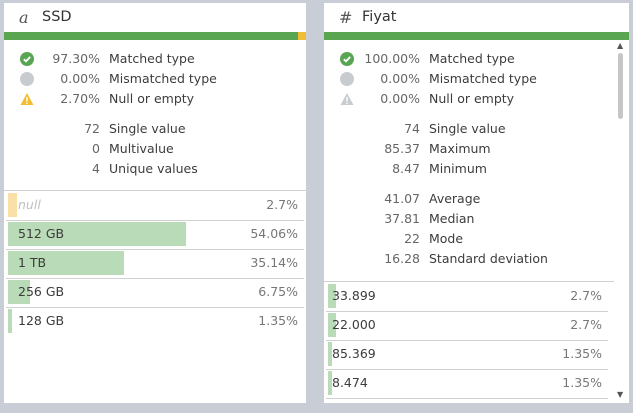  I want to click on summary-value: 22, so click(412, 238).